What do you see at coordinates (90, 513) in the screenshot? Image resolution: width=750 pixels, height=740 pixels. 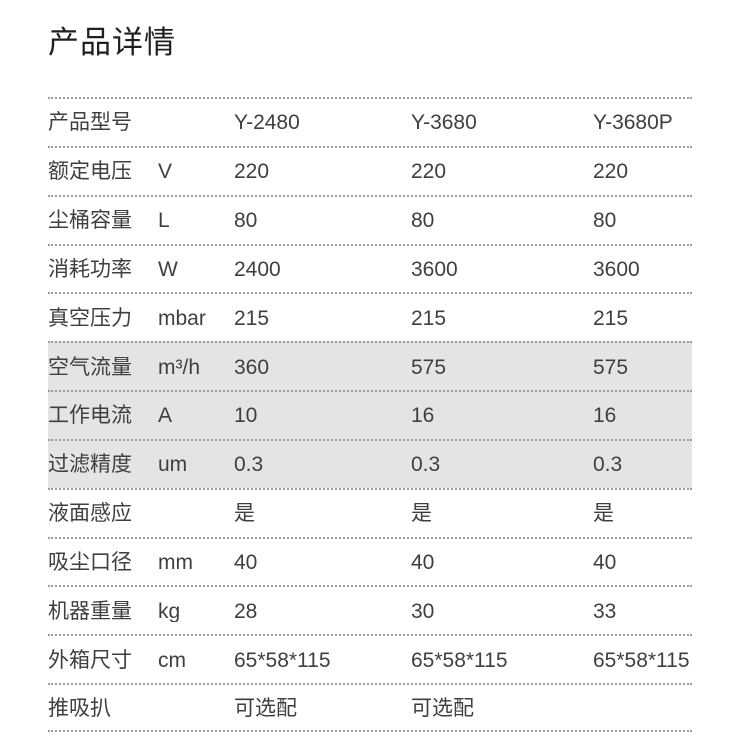 I see `spec-label: 液面感应` at bounding box center [90, 513].